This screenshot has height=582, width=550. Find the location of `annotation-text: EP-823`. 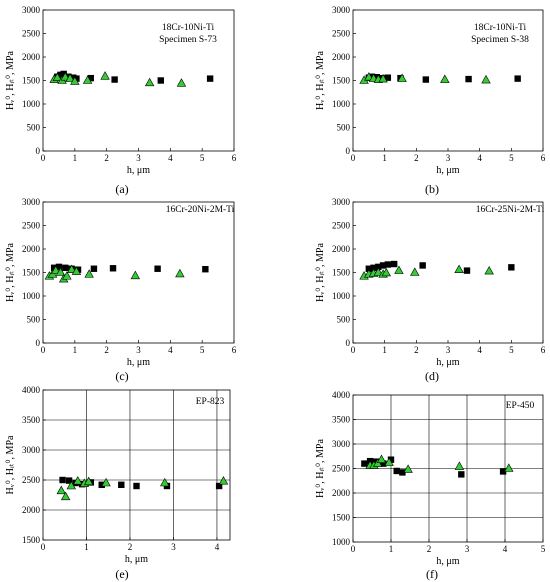

annotation-text: EP-823 is located at coordinates (210, 402).